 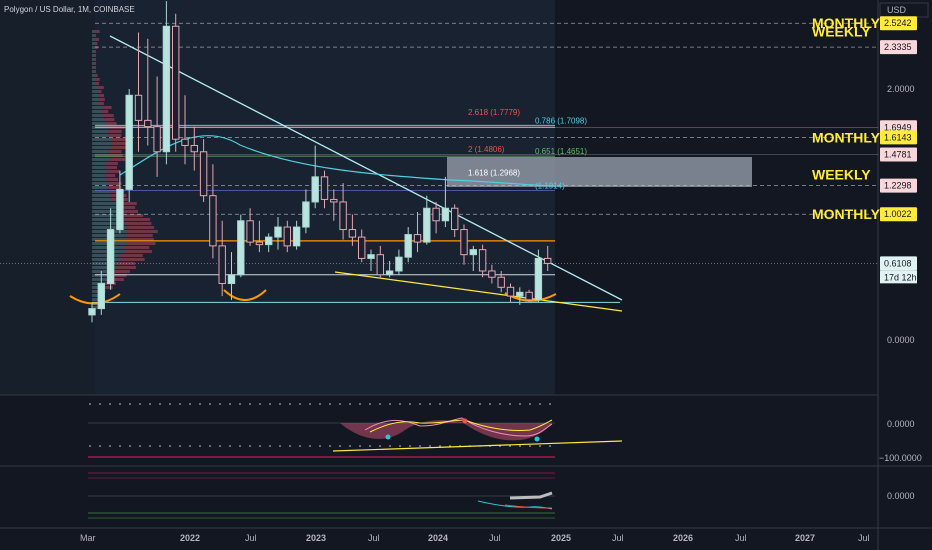 What do you see at coordinates (898, 263) in the screenshot?
I see `price-tag-text: 0.6108` at bounding box center [898, 263].